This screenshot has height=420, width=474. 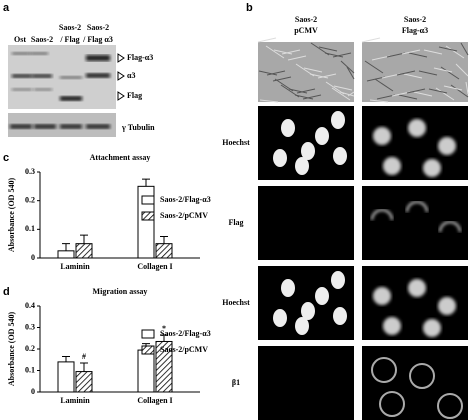 I want to click on legend-label: Saos-2/Flag-α3, so click(x=185, y=199).